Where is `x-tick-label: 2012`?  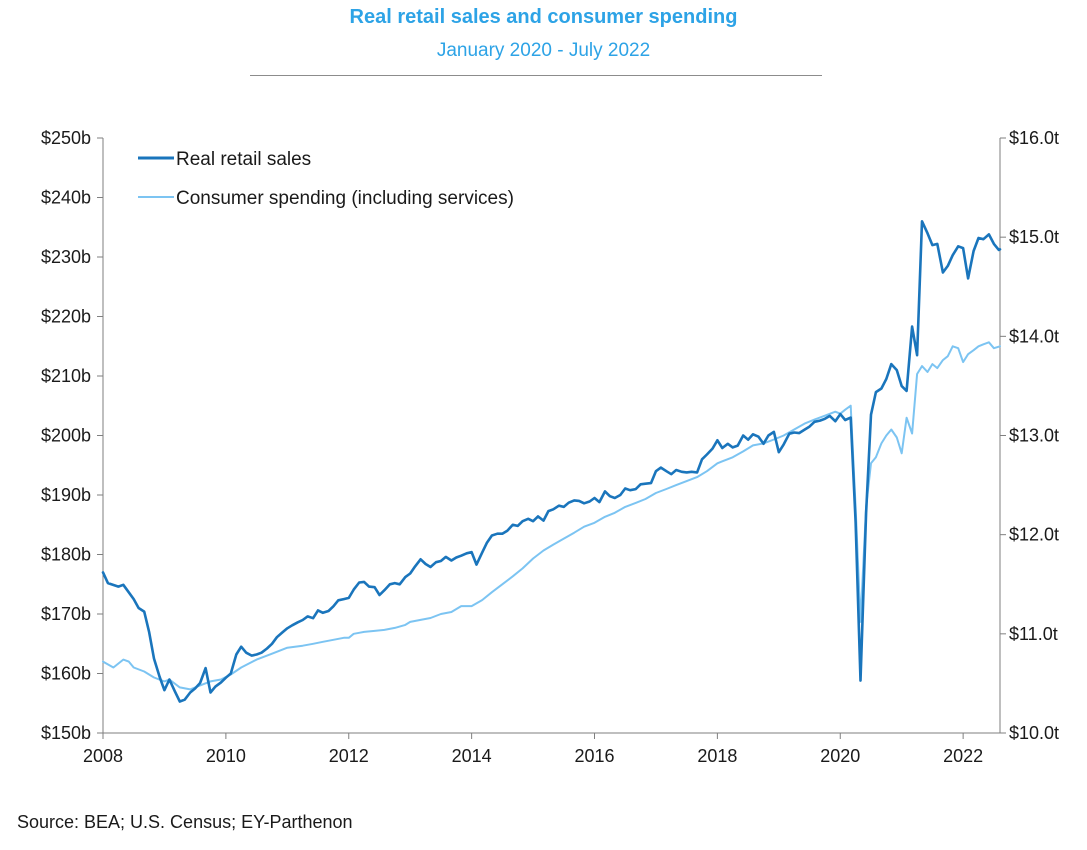
x-tick-label: 2012 is located at coordinates (349, 756).